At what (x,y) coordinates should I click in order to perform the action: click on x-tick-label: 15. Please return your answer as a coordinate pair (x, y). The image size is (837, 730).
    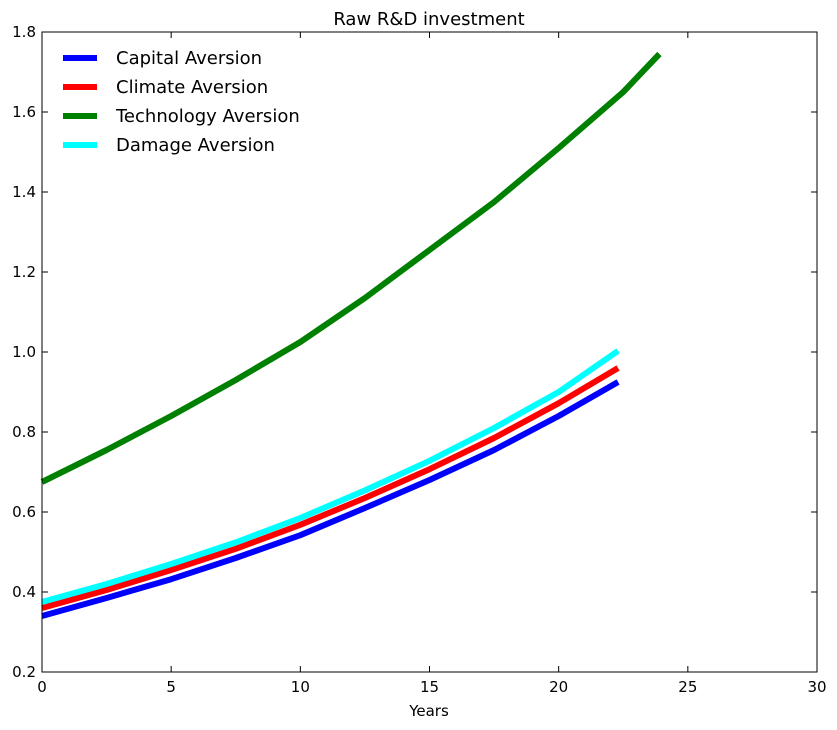
    Looking at the image, I should click on (429, 687).